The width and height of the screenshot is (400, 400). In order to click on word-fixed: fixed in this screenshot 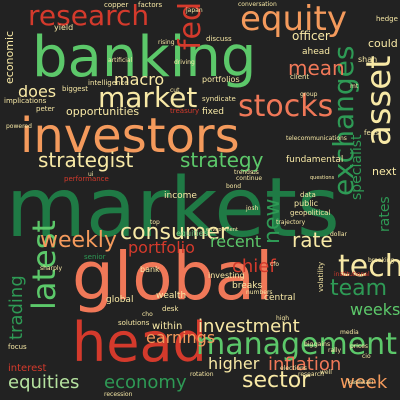, I will do `click(213, 112)`.